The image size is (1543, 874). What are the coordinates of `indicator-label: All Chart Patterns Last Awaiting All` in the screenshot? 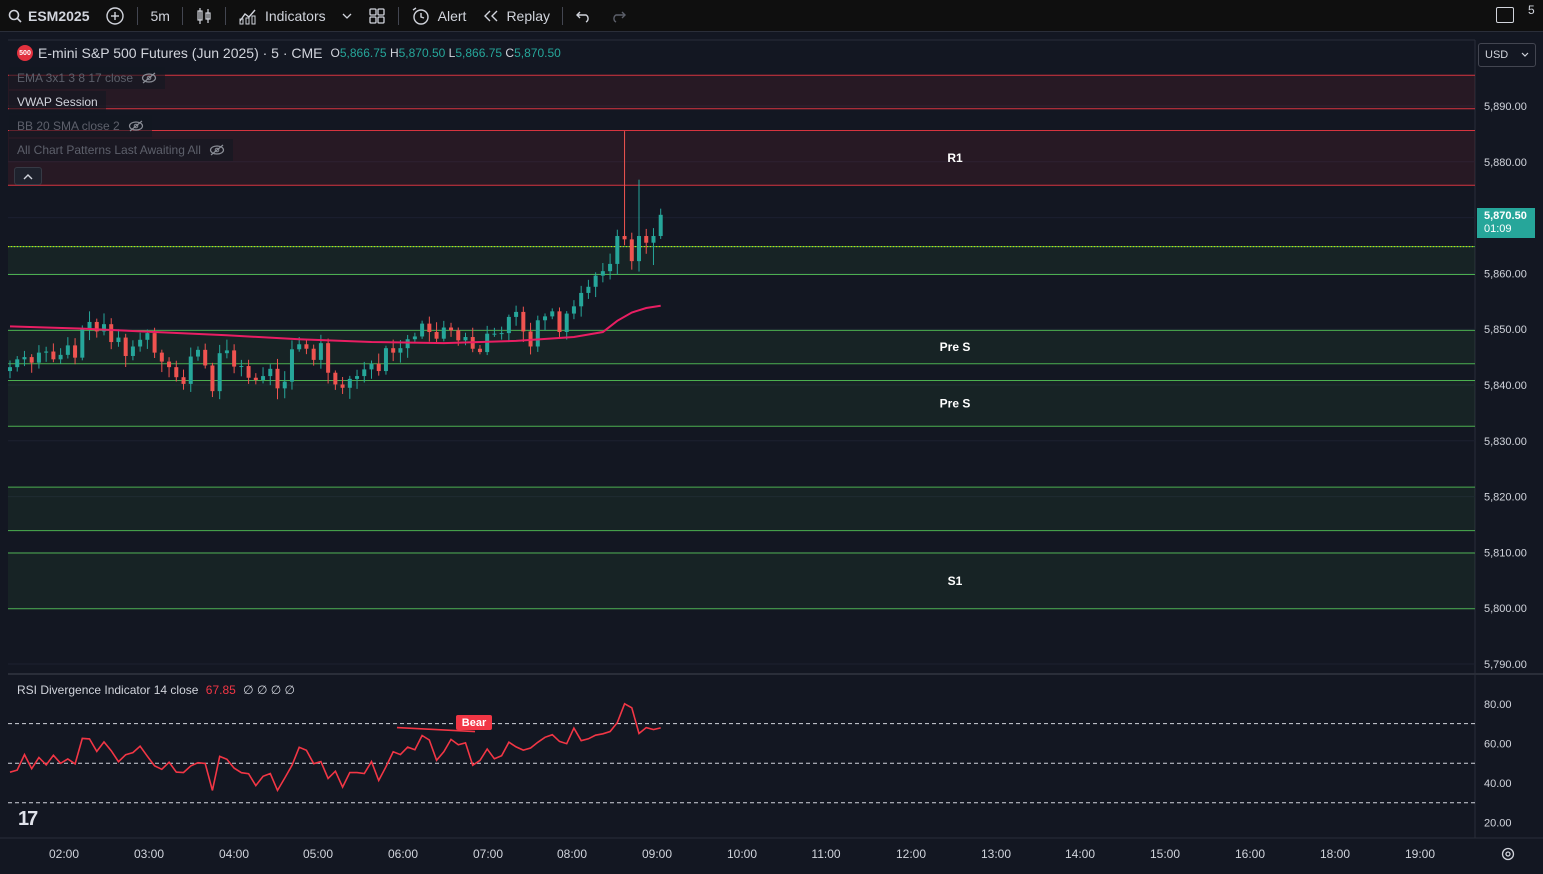 It's located at (109, 150).